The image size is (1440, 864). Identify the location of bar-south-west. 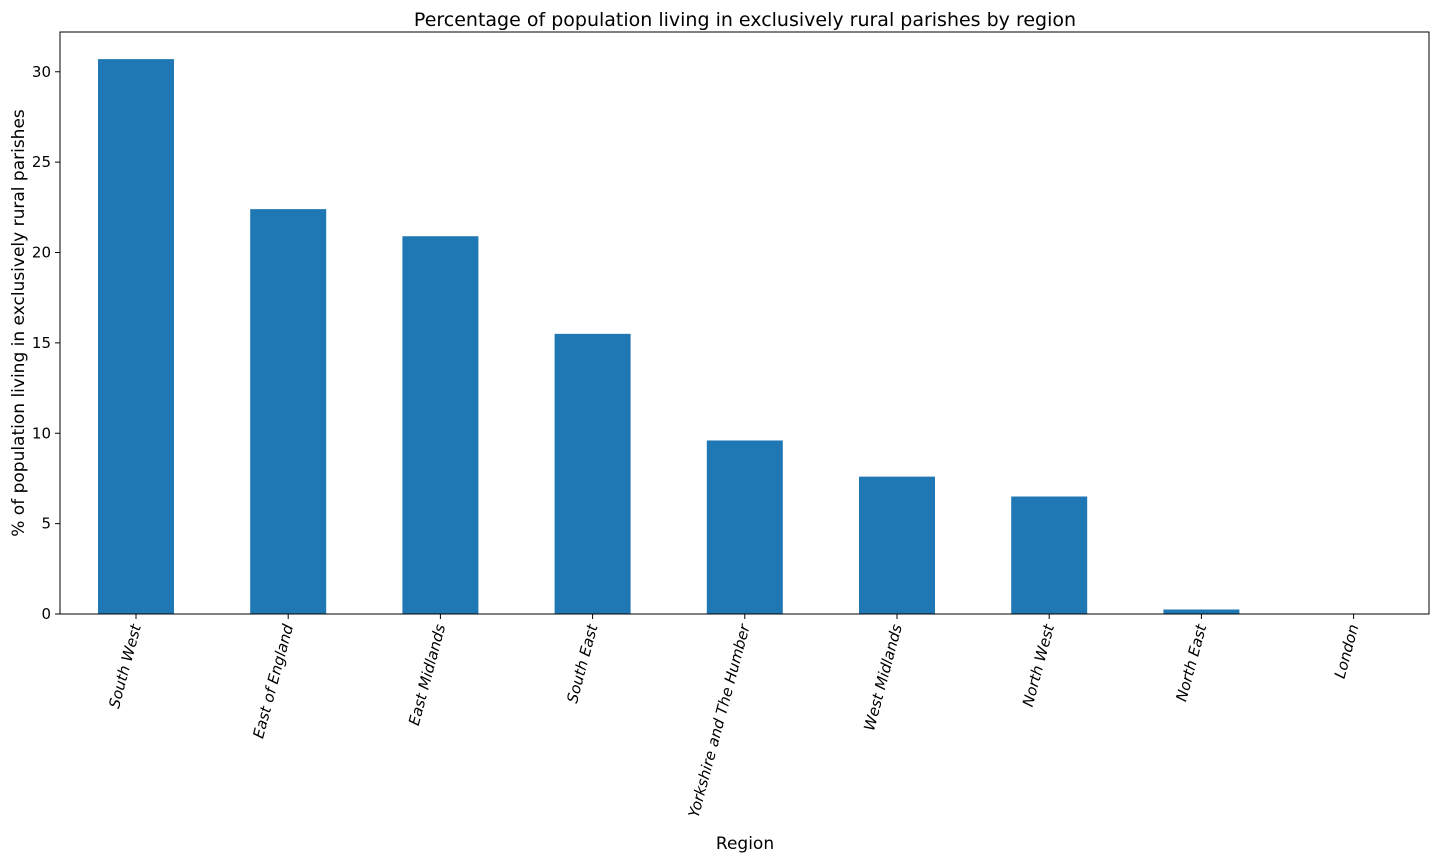
(136, 337).